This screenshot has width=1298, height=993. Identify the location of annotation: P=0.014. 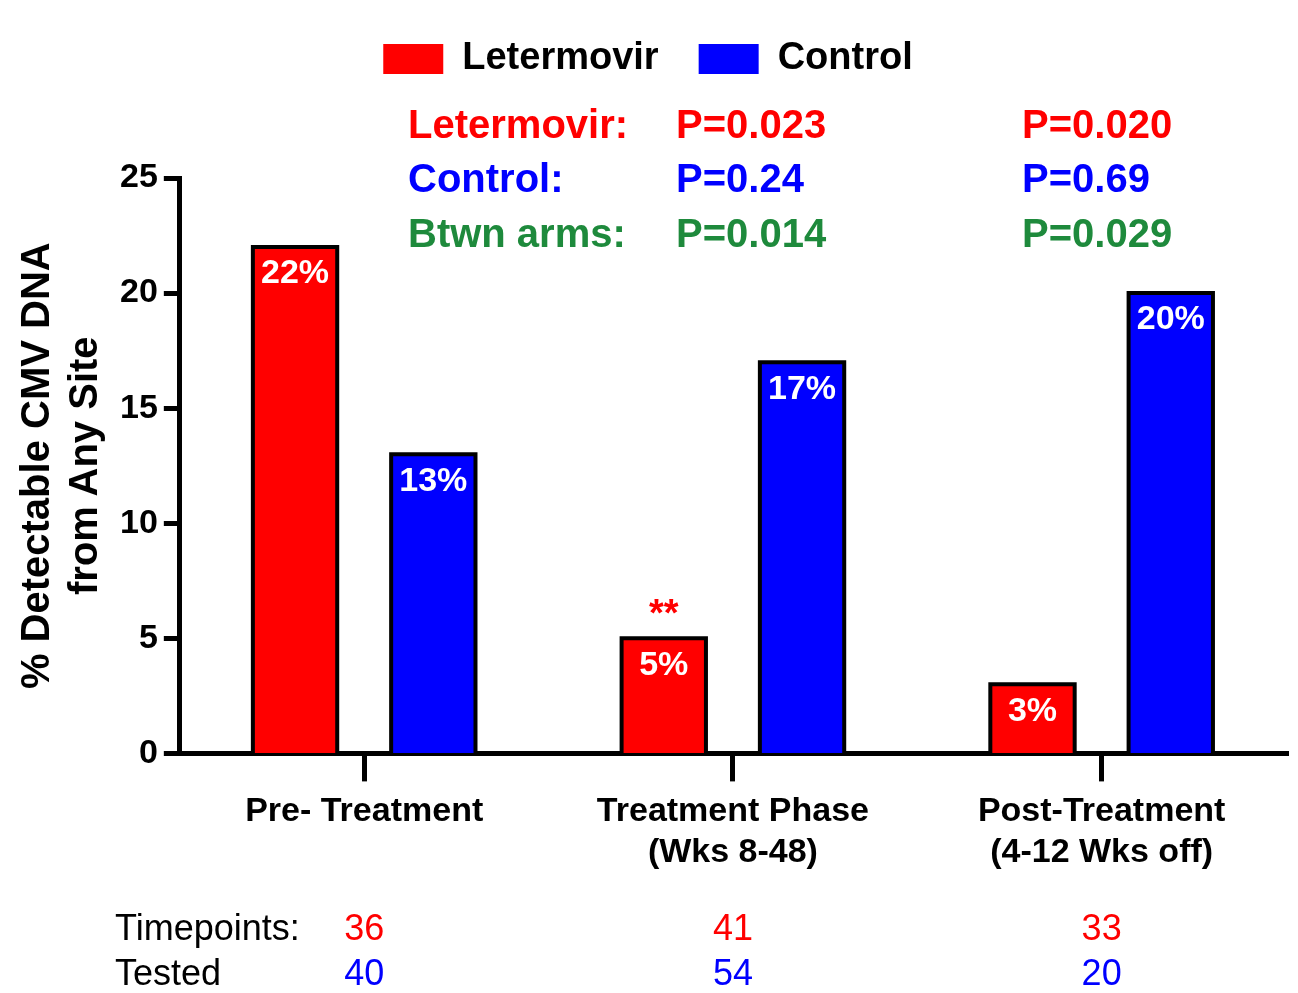
(751, 233).